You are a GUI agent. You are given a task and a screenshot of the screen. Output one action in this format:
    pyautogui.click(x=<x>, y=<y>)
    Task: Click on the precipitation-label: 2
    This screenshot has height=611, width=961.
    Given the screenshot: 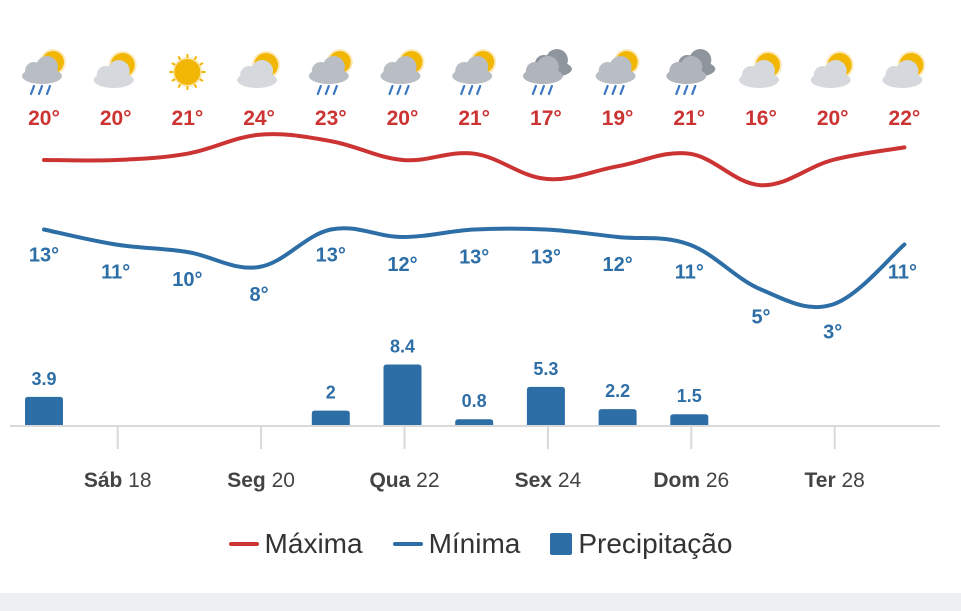 What is the action you would take?
    pyautogui.click(x=331, y=393)
    